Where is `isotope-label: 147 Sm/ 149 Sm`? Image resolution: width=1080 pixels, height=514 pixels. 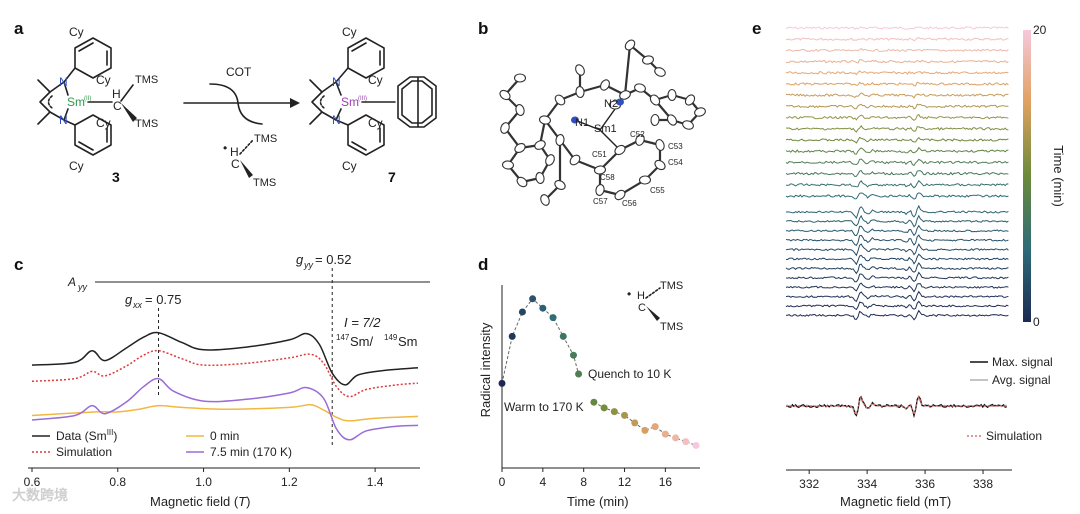 isotope-label: 147 Sm/ 149 Sm is located at coordinates (377, 341).